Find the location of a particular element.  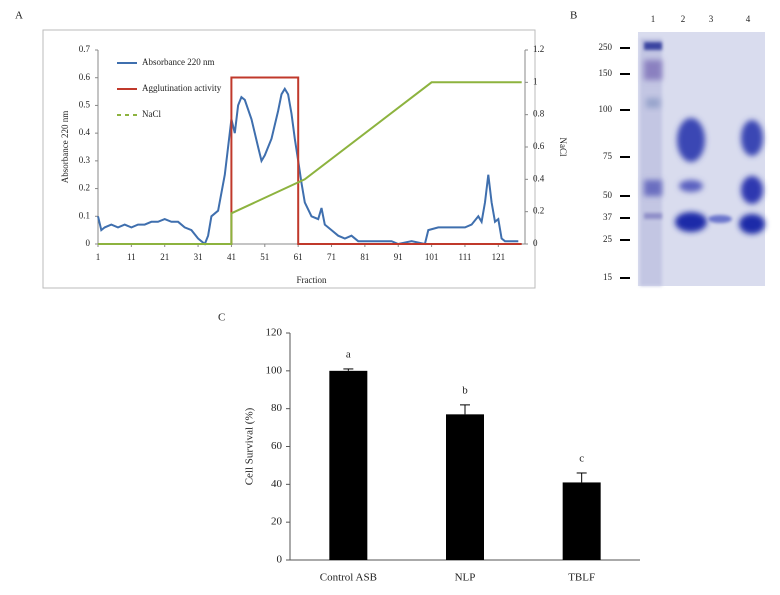

x-tick-label: 91 is located at coordinates (398, 257).